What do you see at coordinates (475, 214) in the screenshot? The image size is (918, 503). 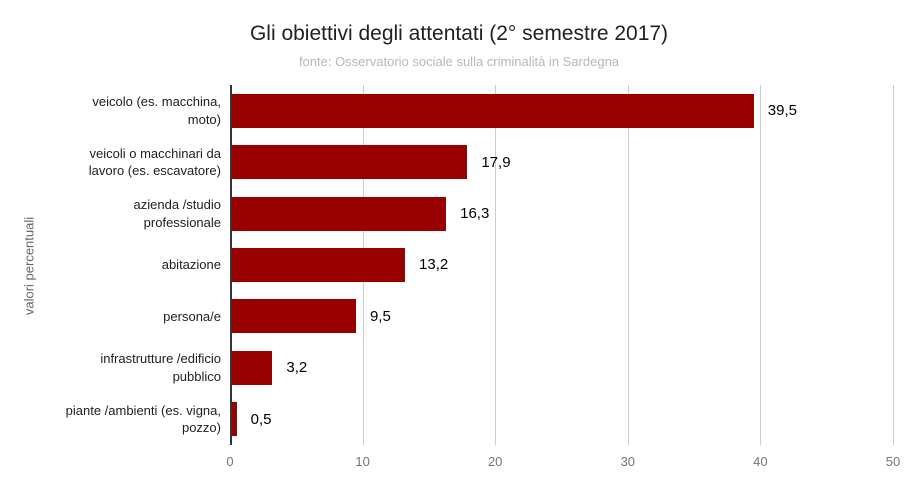 I see `value-label: 16,3` at bounding box center [475, 214].